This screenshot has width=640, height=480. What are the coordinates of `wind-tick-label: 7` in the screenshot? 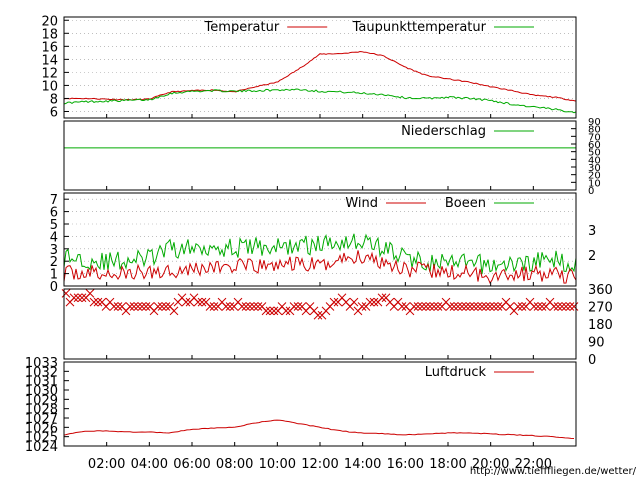 It's located at (54, 200).